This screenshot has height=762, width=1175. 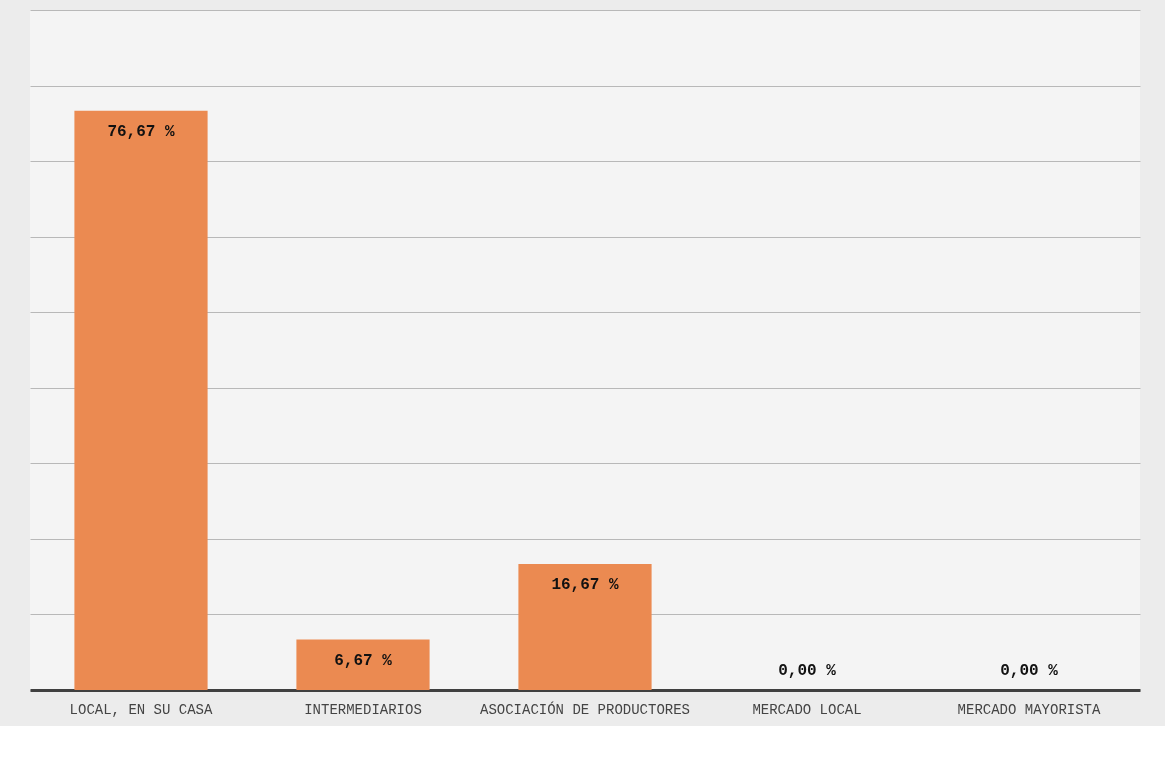 What do you see at coordinates (141, 709) in the screenshot?
I see `x-tick-label: LOCAL, EN SU CASA` at bounding box center [141, 709].